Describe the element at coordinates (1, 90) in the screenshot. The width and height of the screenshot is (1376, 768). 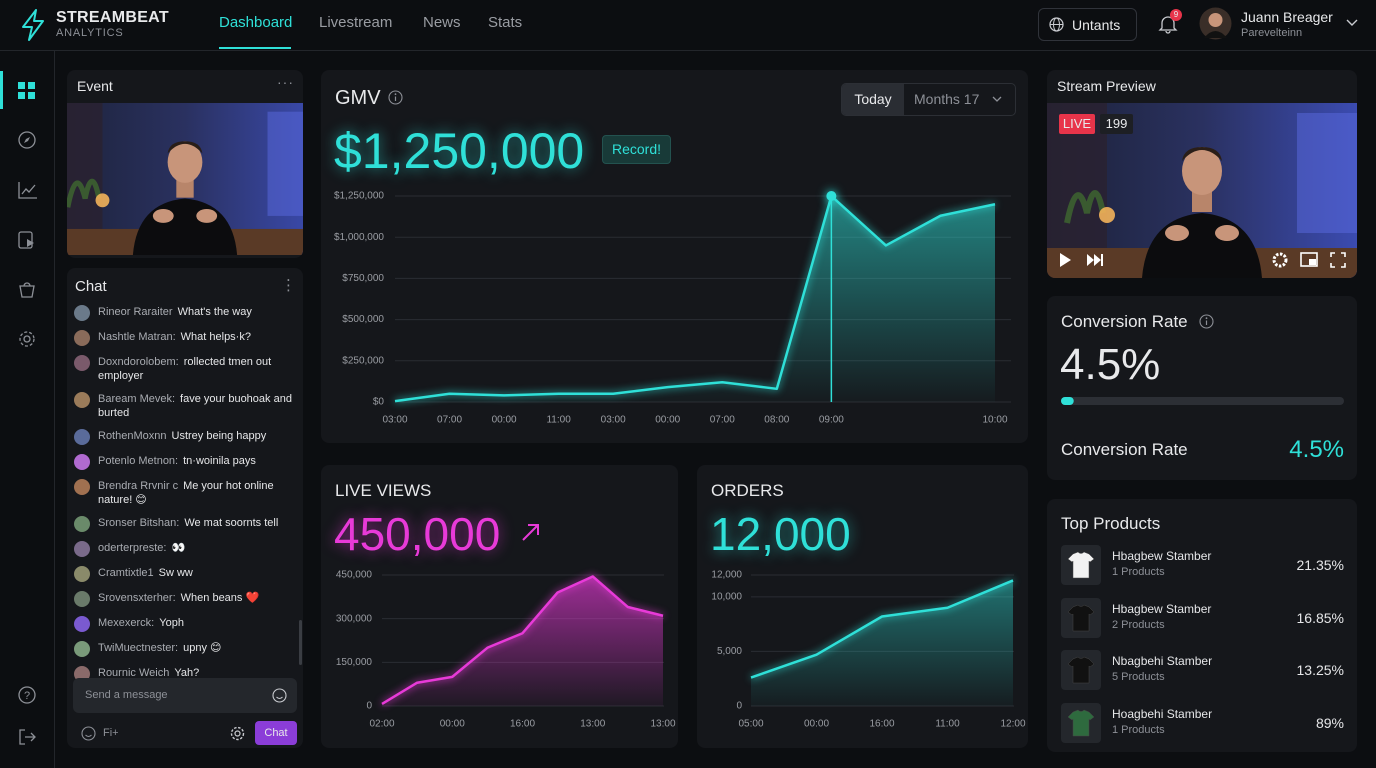
I see `active-indicator` at that location.